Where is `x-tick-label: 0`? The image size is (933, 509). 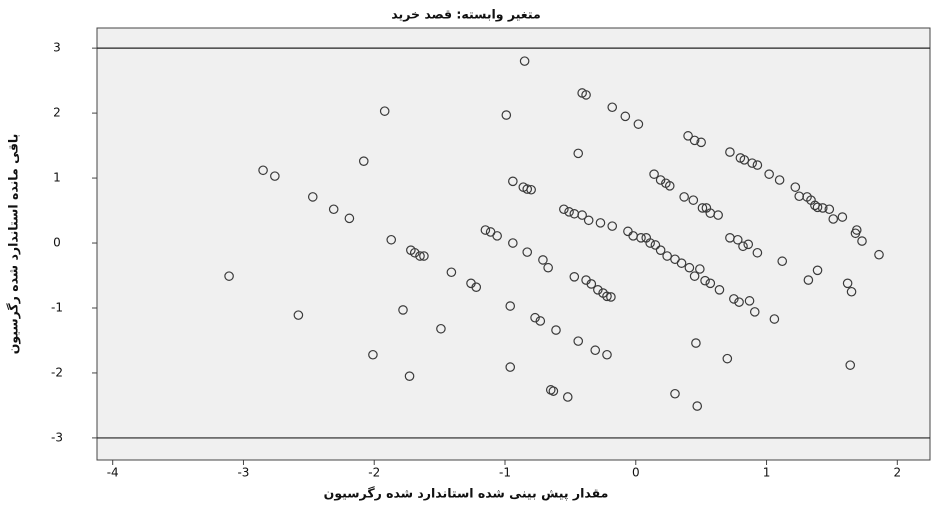
x-tick-label: 0 is located at coordinates (636, 473).